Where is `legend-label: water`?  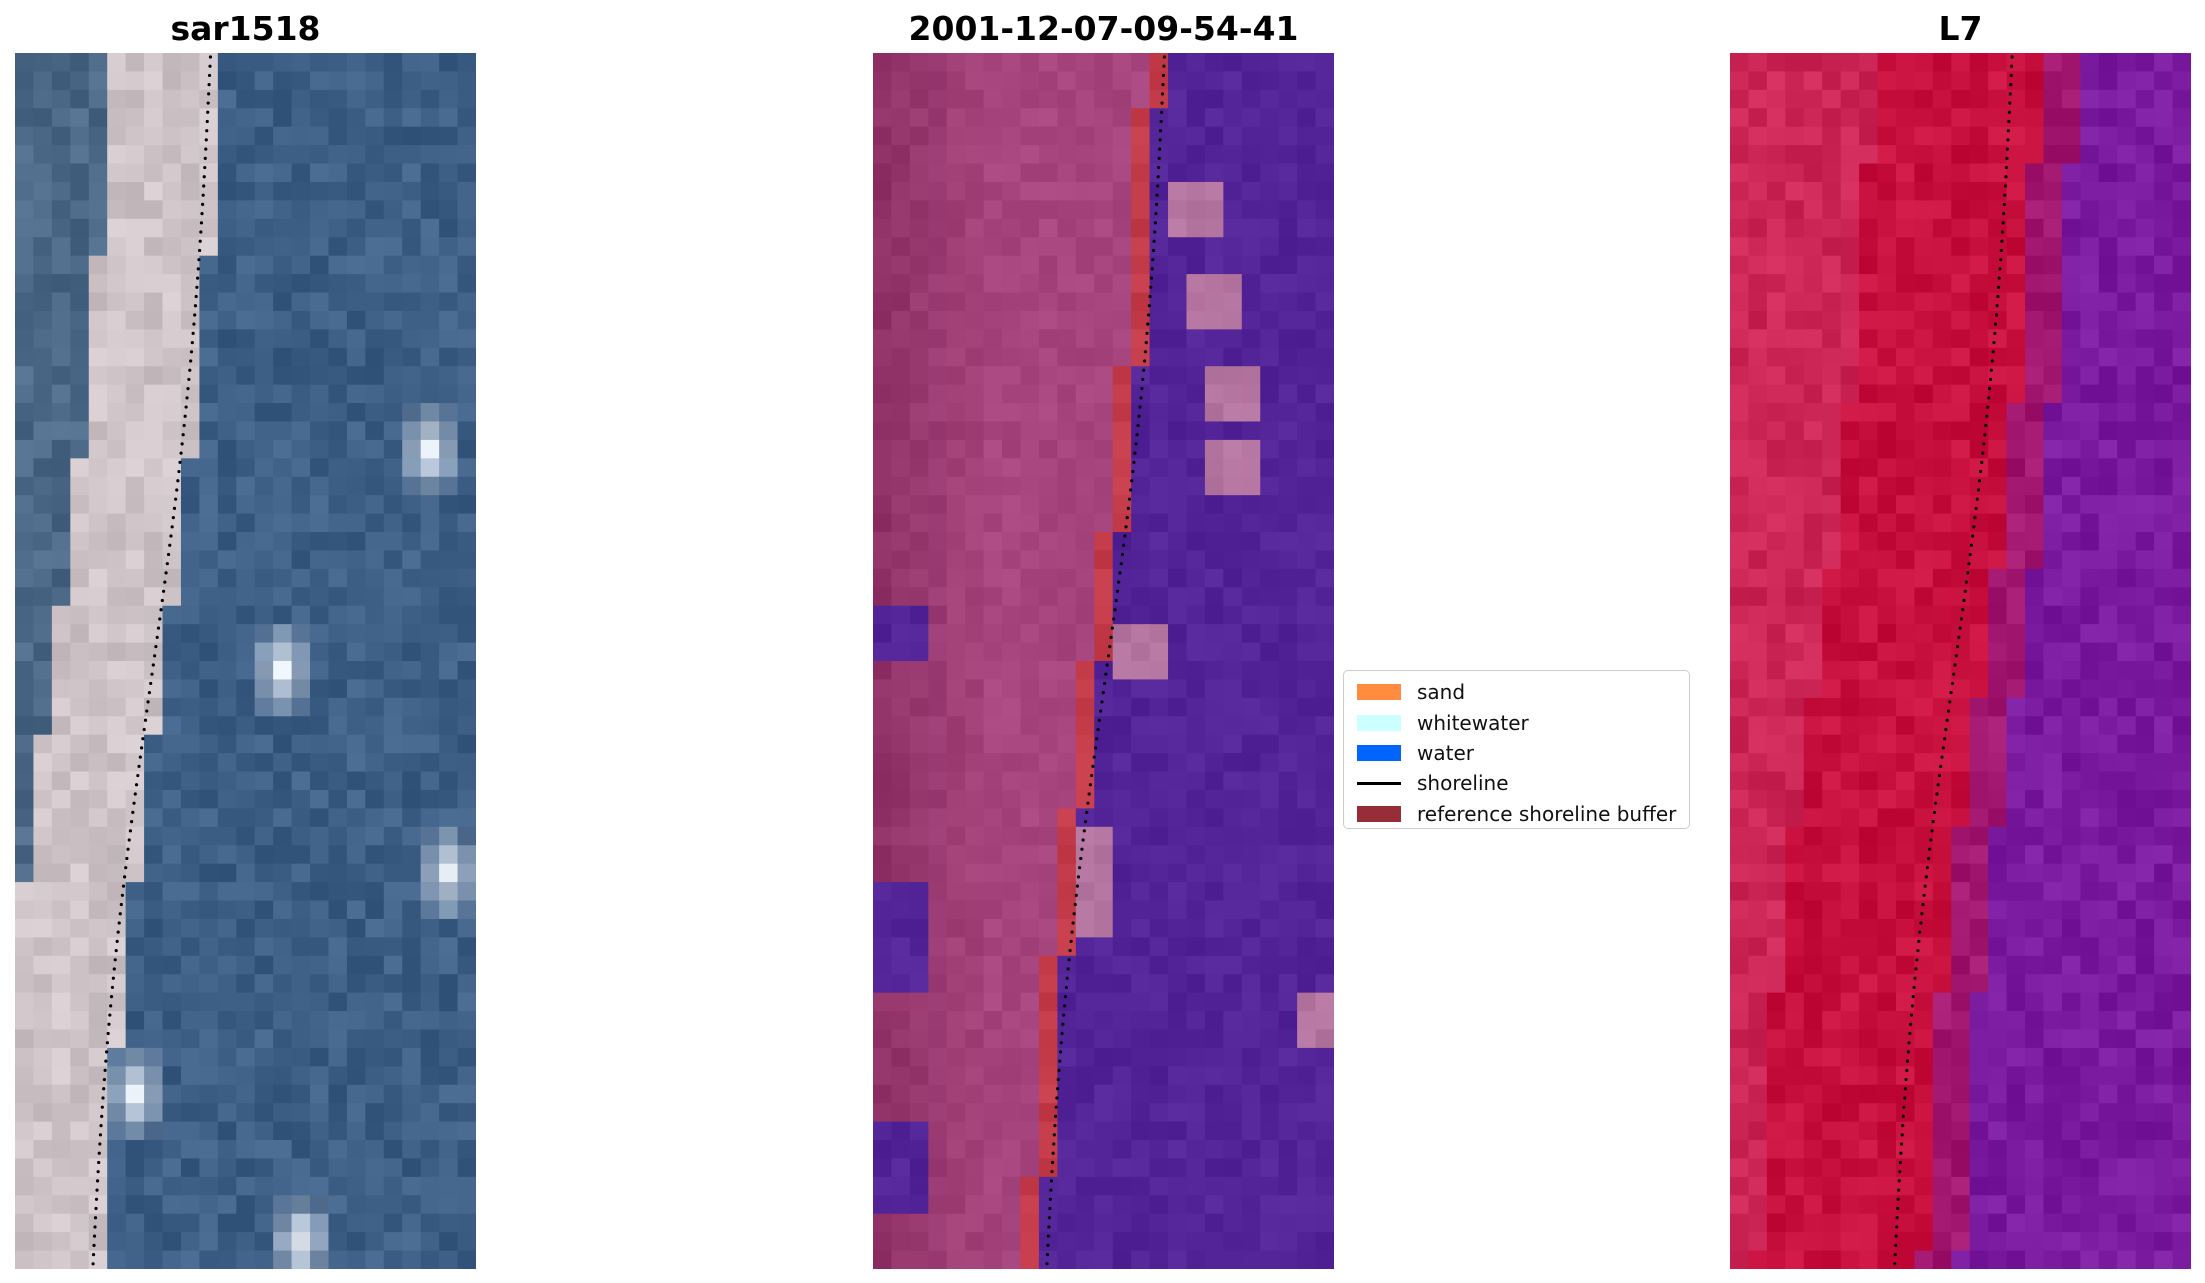 legend-label: water is located at coordinates (1445, 752).